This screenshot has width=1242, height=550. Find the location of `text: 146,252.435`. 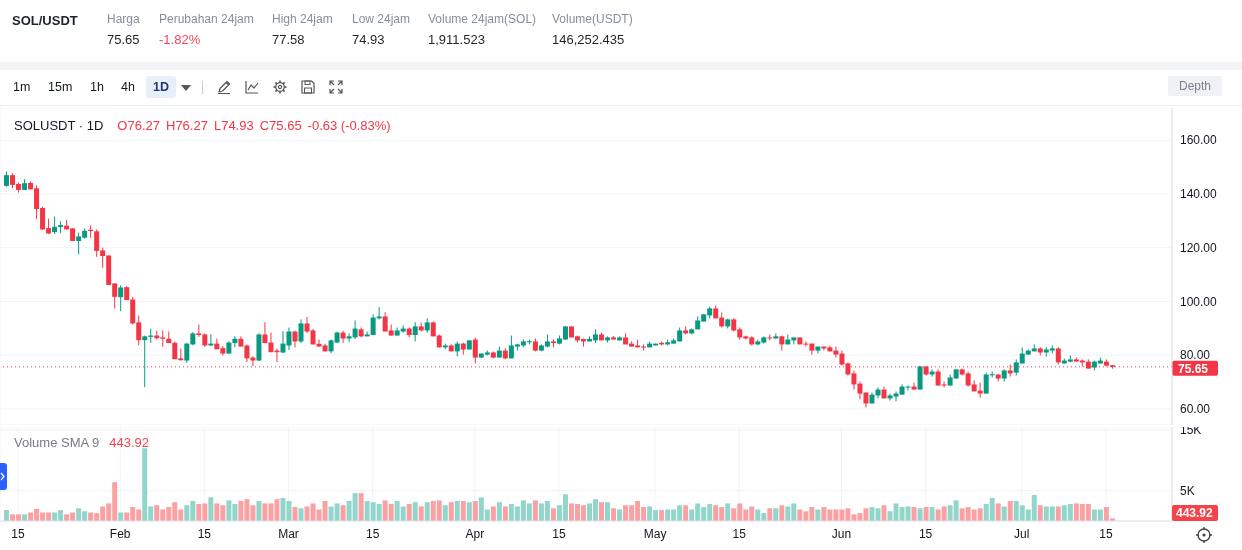

text: 146,252.435 is located at coordinates (588, 39).